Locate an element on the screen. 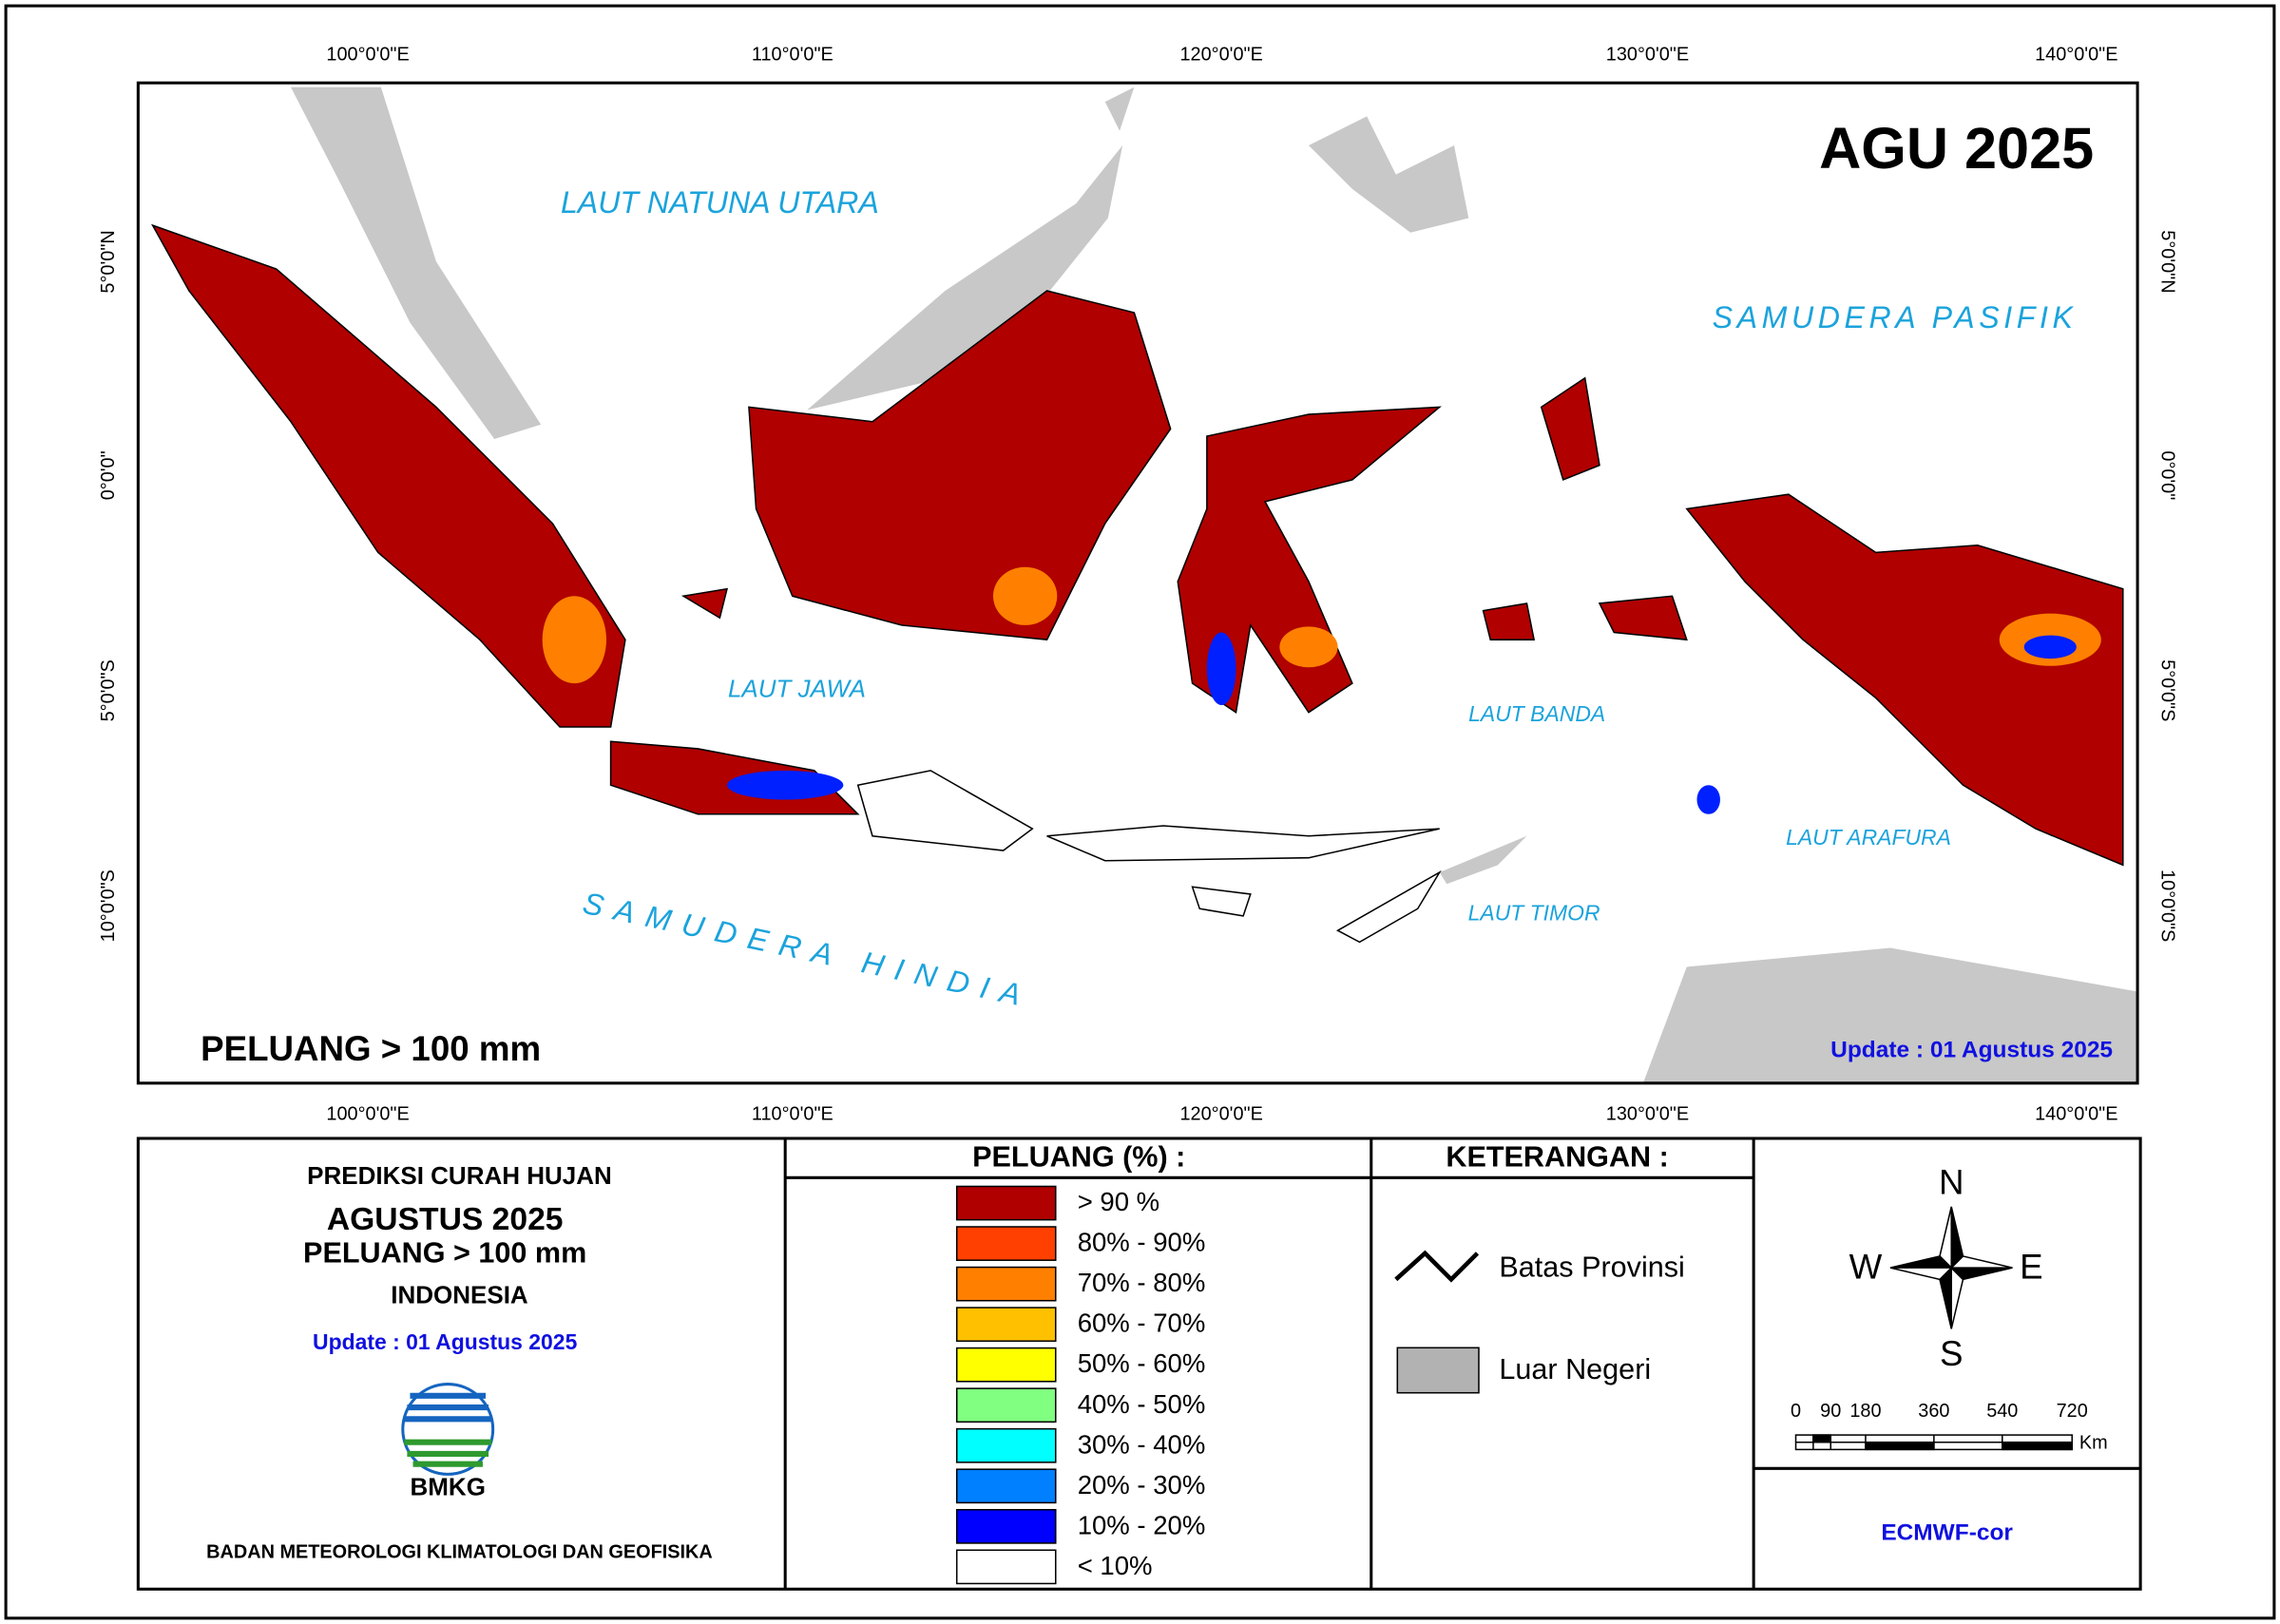  foreign-symbol is located at coordinates (1438, 1370).